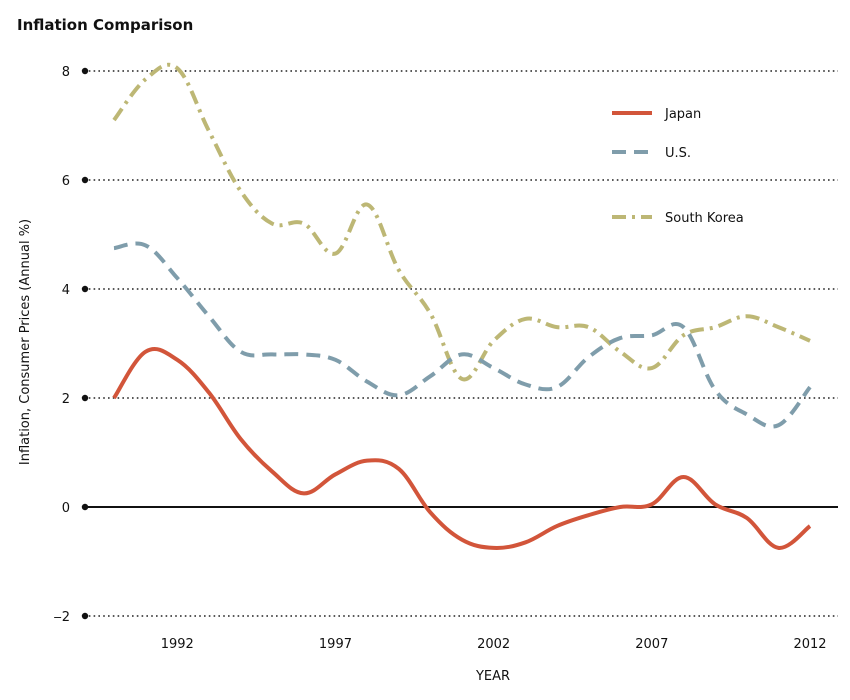 The width and height of the screenshot is (850, 700). I want to click on legend-label-japan: Japan, so click(682, 114).